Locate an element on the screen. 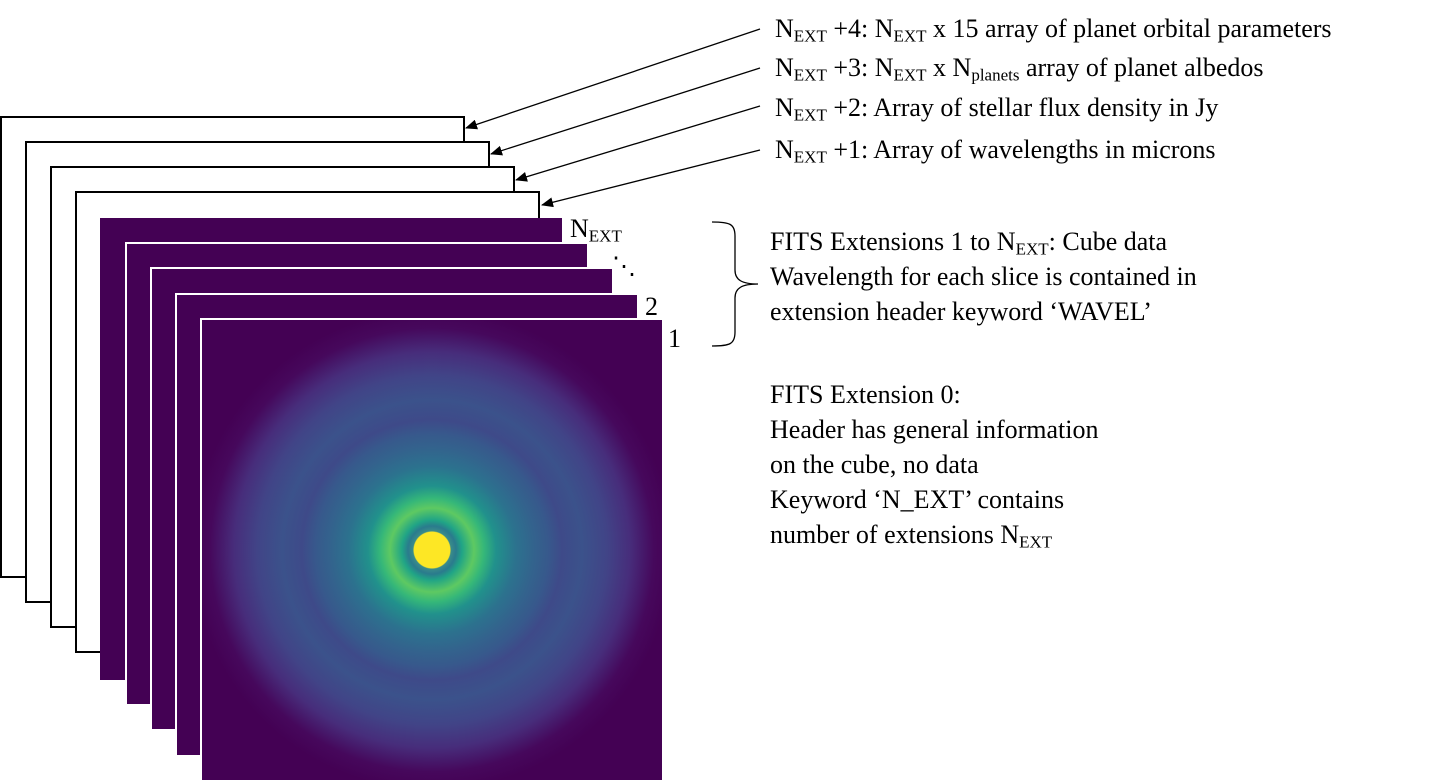 The width and height of the screenshot is (1450, 780). ext0-line4: Keyword ‘N_EXT’ contains is located at coordinates (917, 499).